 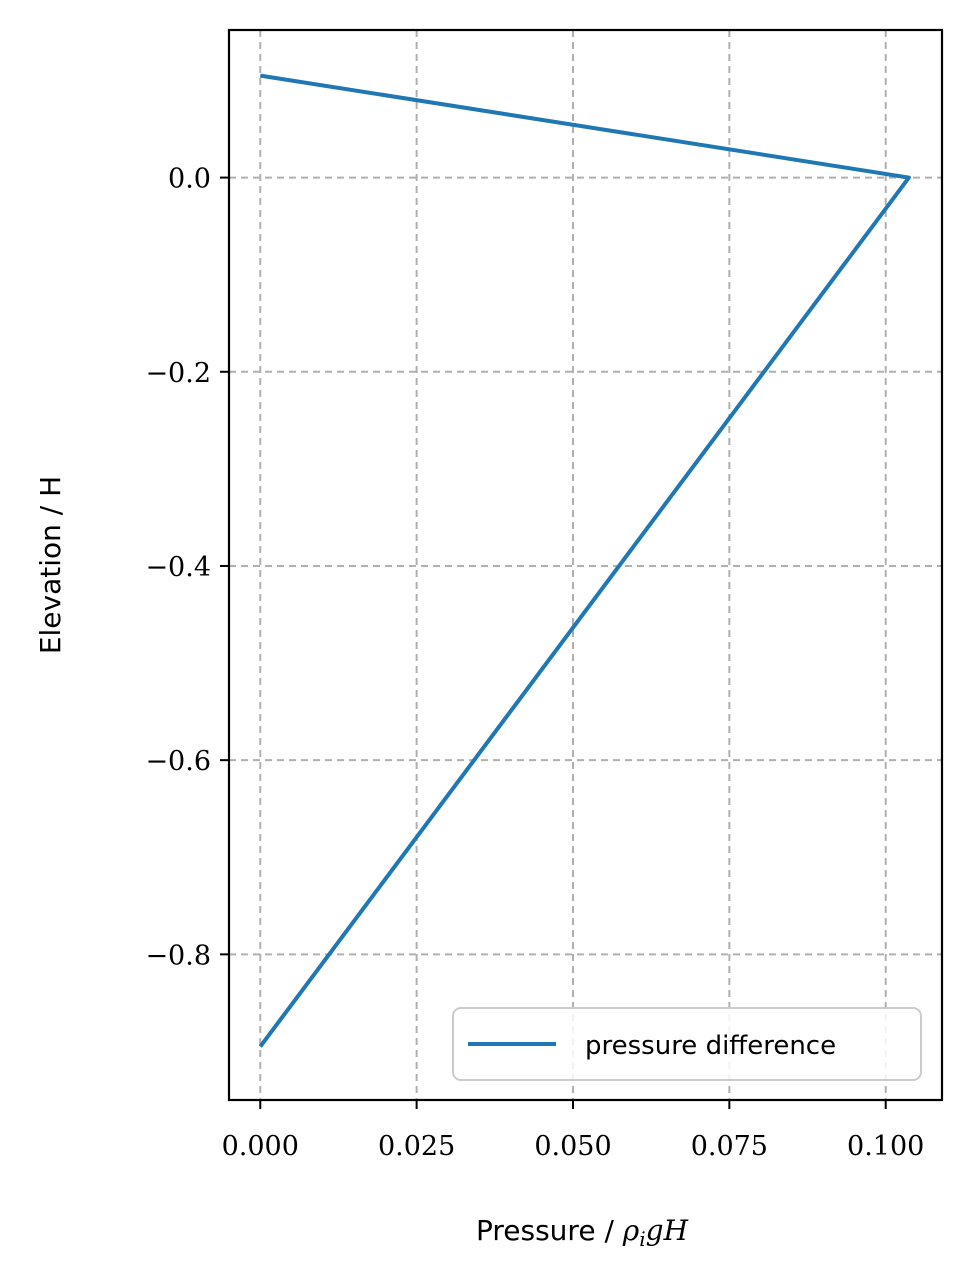 What do you see at coordinates (572, 1146) in the screenshot?
I see `x-tick-label: 0.050` at bounding box center [572, 1146].